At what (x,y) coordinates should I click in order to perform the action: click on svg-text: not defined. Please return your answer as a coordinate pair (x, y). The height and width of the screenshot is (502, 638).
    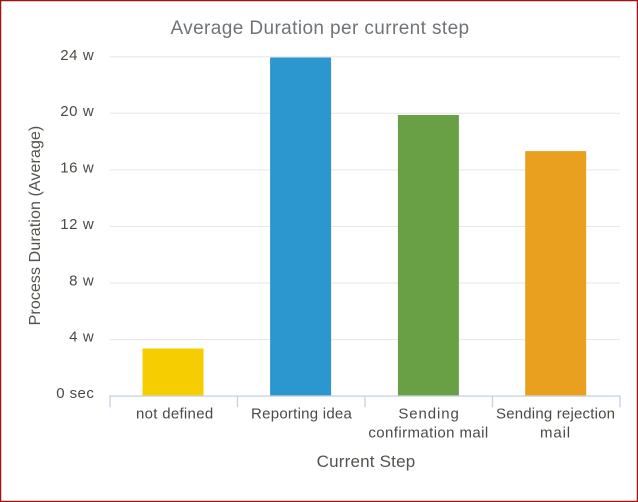
    Looking at the image, I should click on (174, 414).